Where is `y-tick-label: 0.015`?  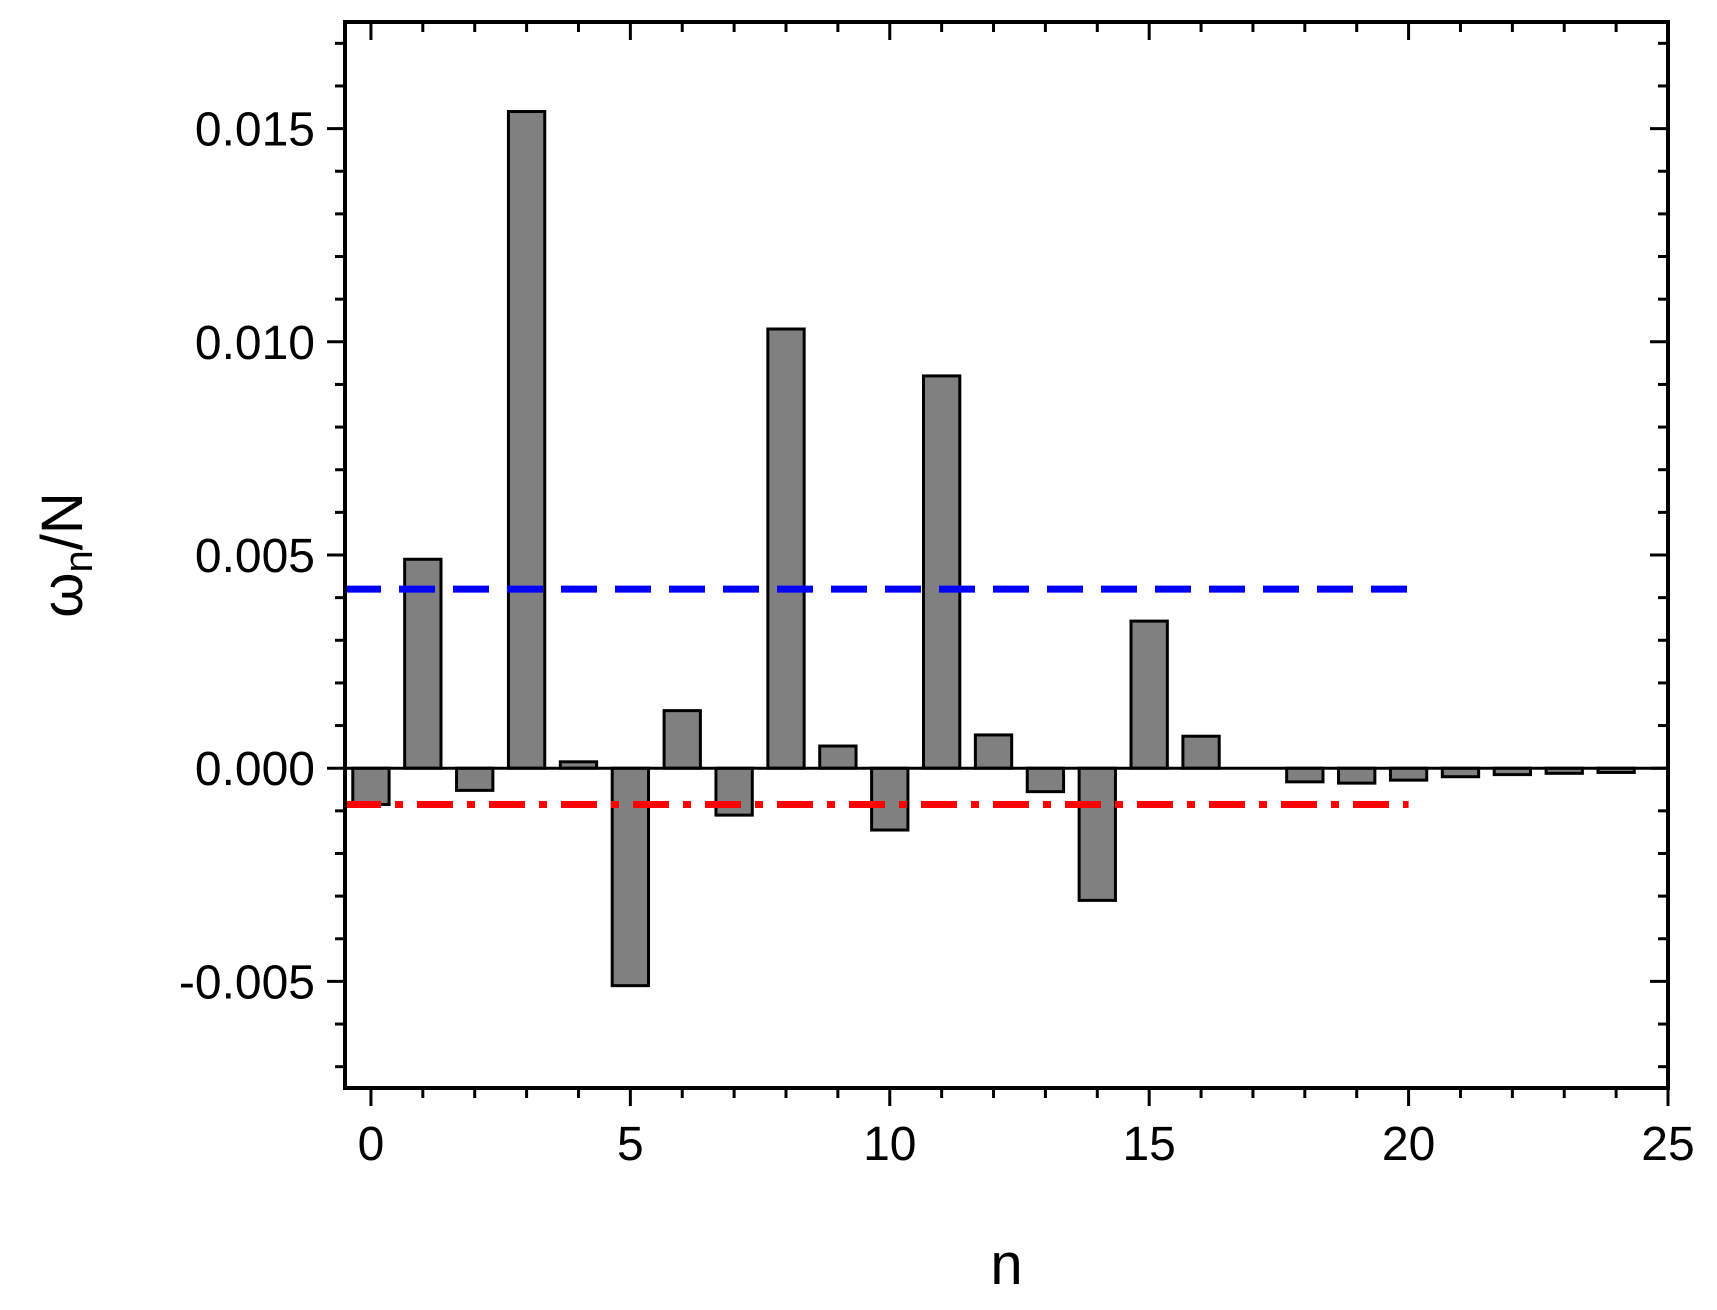
y-tick-label: 0.015 is located at coordinates (255, 130).